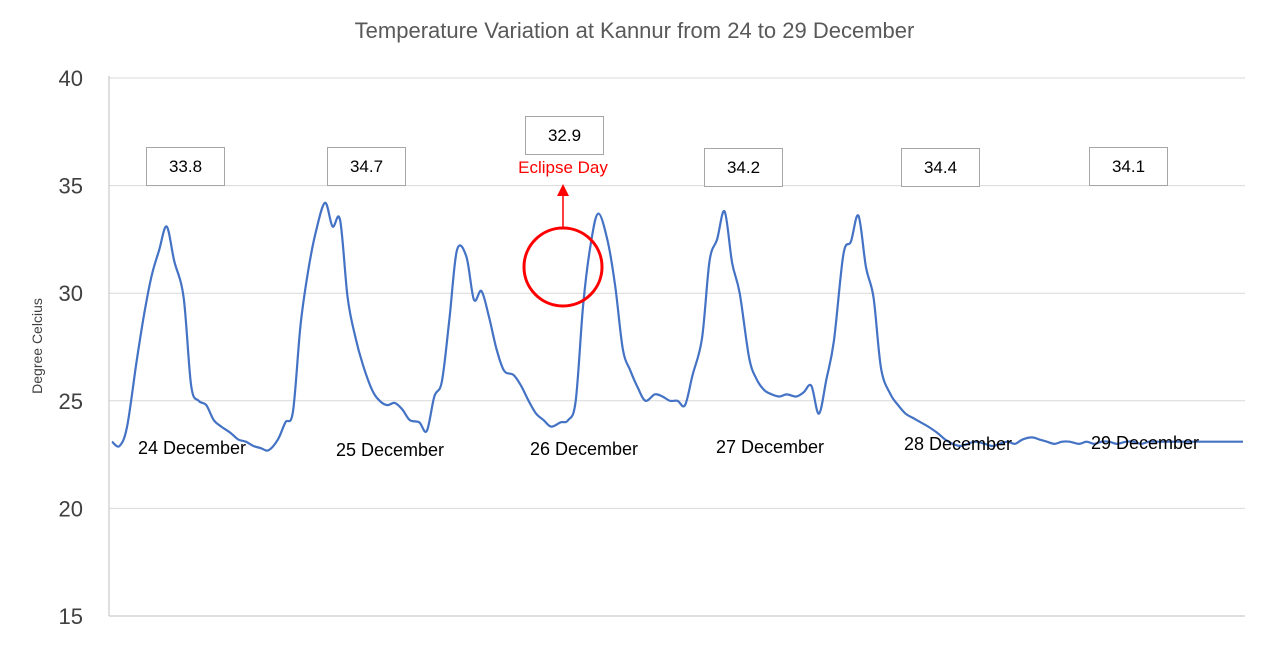 The width and height of the screenshot is (1269, 645). What do you see at coordinates (564, 135) in the screenshot?
I see `peak-value-box: 32.9` at bounding box center [564, 135].